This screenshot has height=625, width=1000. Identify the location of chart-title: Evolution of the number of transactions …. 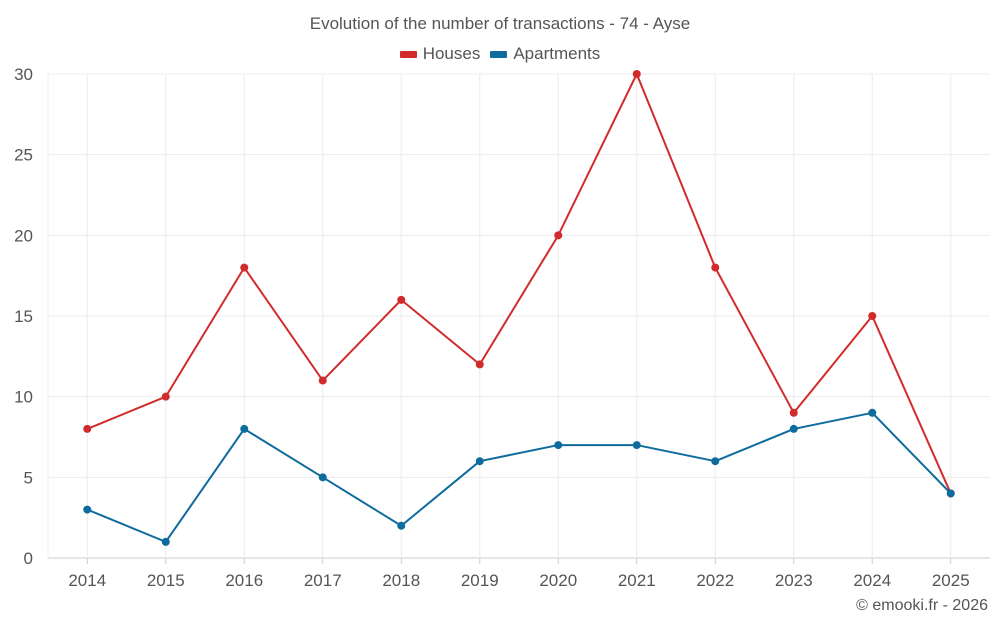
(500, 23).